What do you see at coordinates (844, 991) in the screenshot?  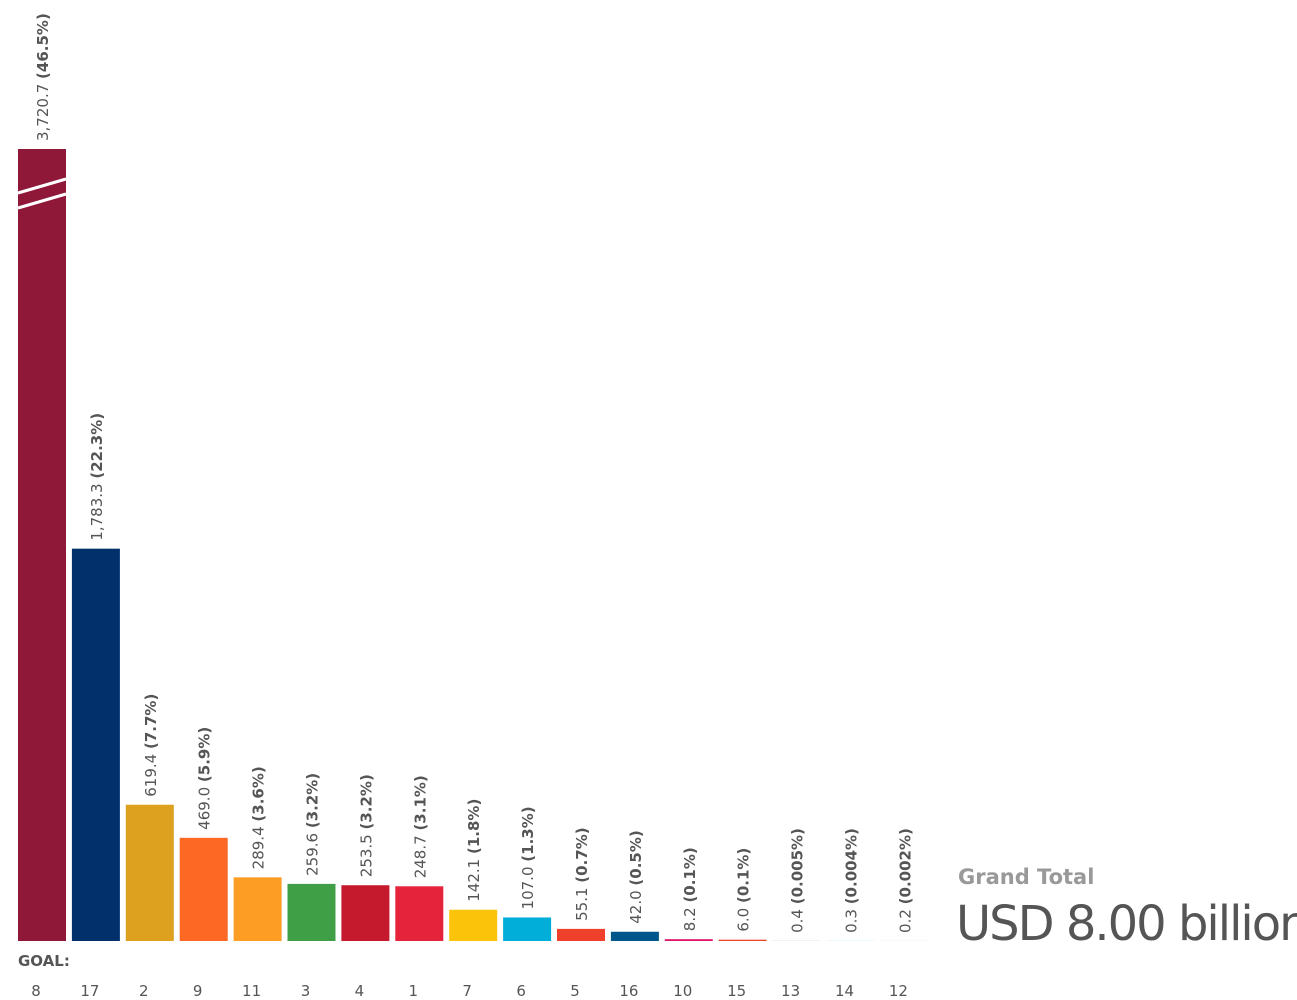 I see `x-tick-label: 14` at bounding box center [844, 991].